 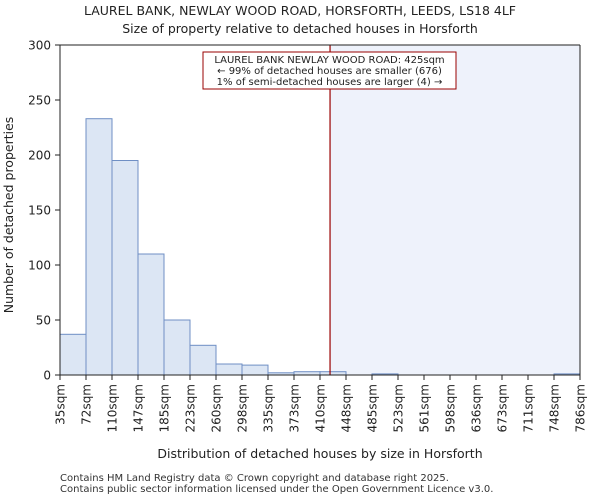 What do you see at coordinates (113, 408) in the screenshot?
I see `x-tick-label: 110sqm` at bounding box center [113, 408].